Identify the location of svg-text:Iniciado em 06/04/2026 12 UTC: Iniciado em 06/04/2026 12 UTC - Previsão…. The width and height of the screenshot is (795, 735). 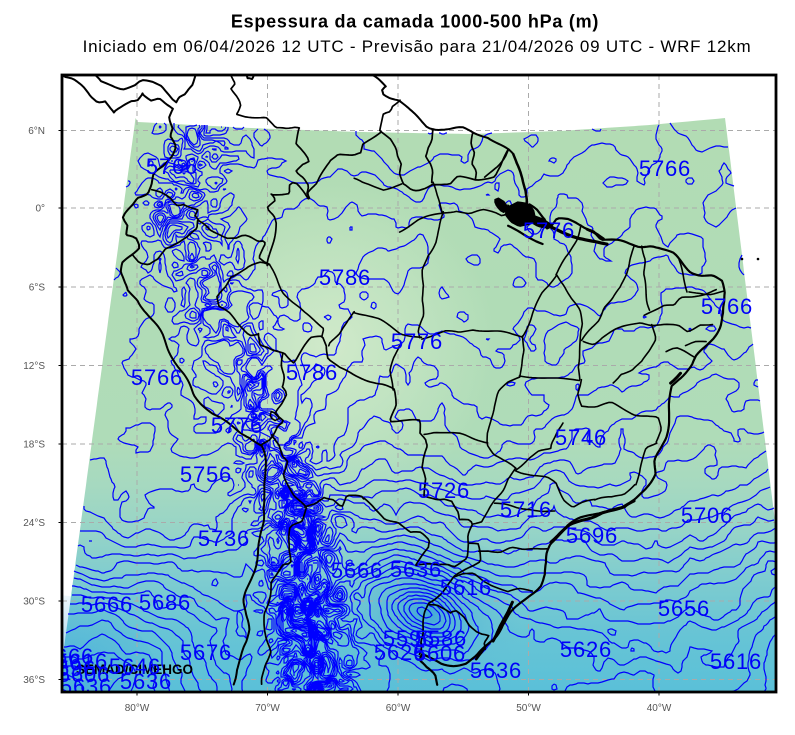
(417, 46).